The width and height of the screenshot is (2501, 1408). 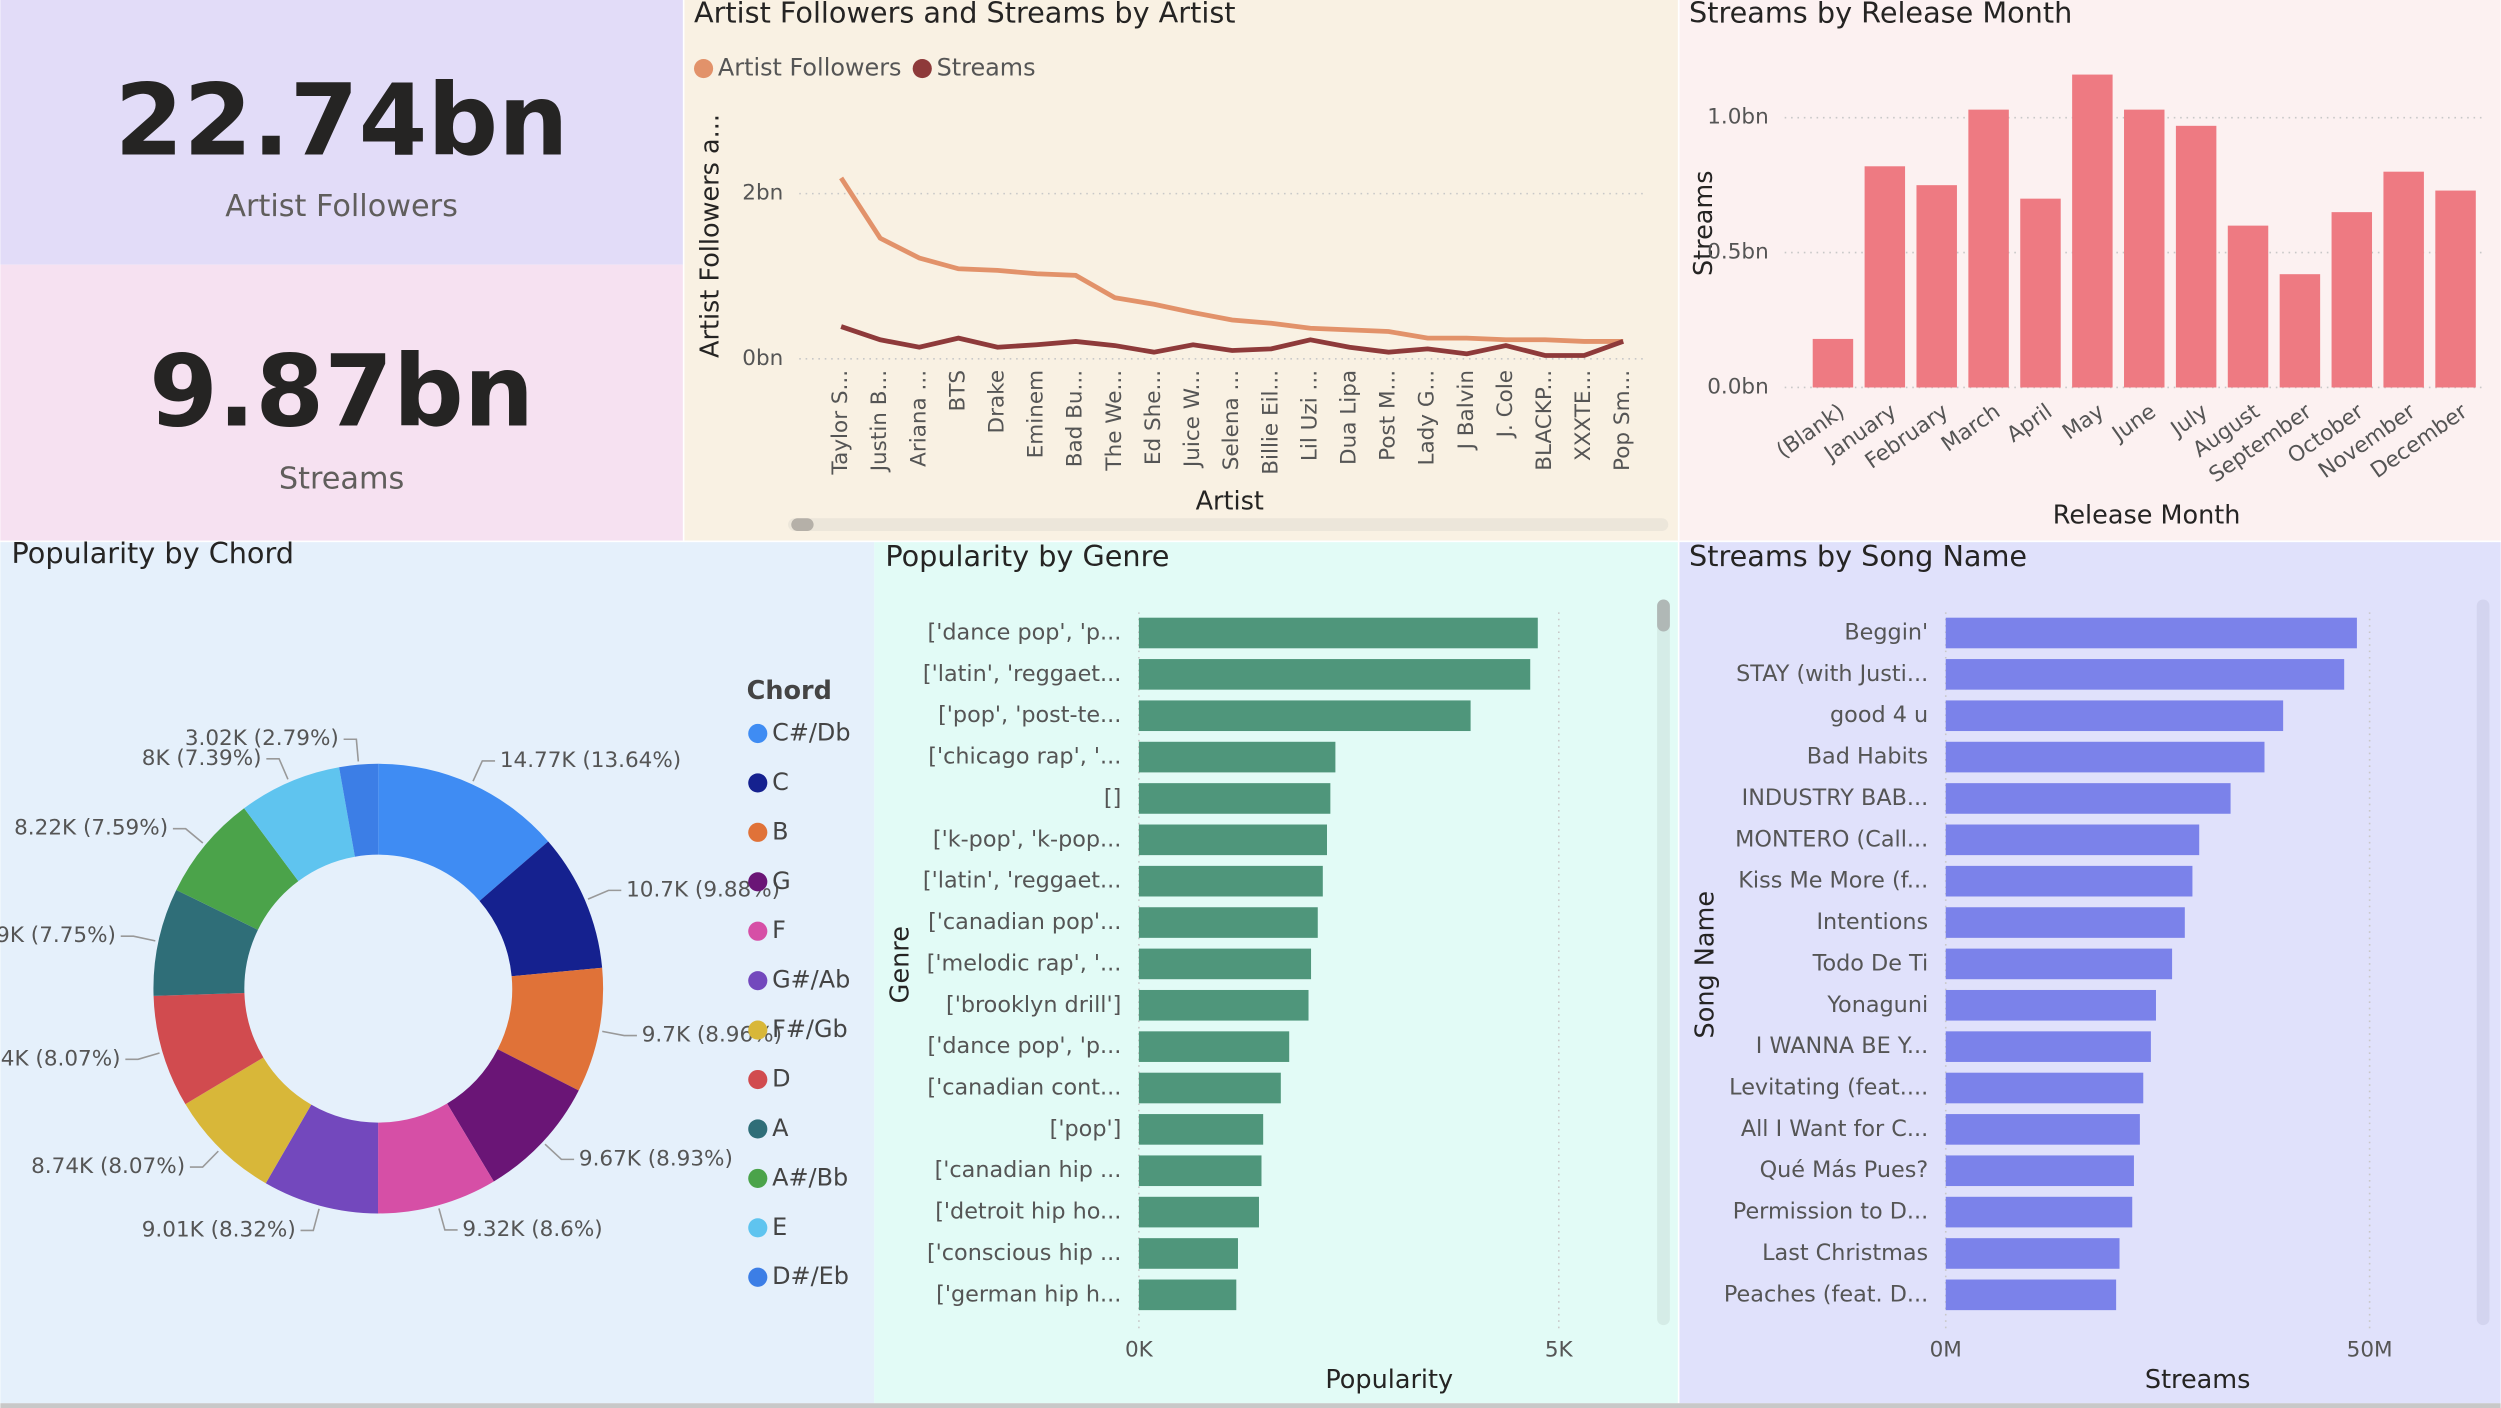 What do you see at coordinates (1086, 1129) in the screenshot?
I see `y-tick-label: ['pop']` at bounding box center [1086, 1129].